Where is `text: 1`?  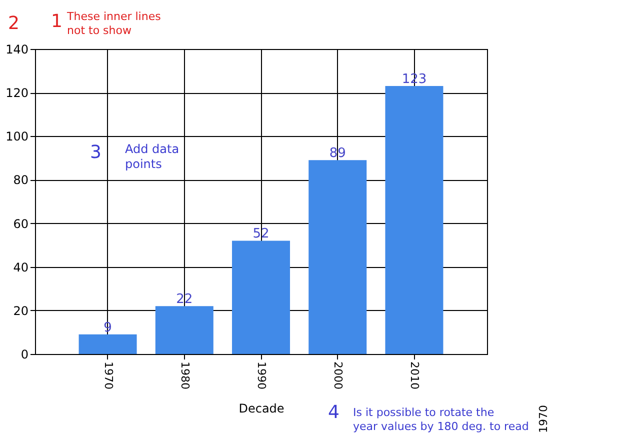 text: 1 is located at coordinates (56, 21).